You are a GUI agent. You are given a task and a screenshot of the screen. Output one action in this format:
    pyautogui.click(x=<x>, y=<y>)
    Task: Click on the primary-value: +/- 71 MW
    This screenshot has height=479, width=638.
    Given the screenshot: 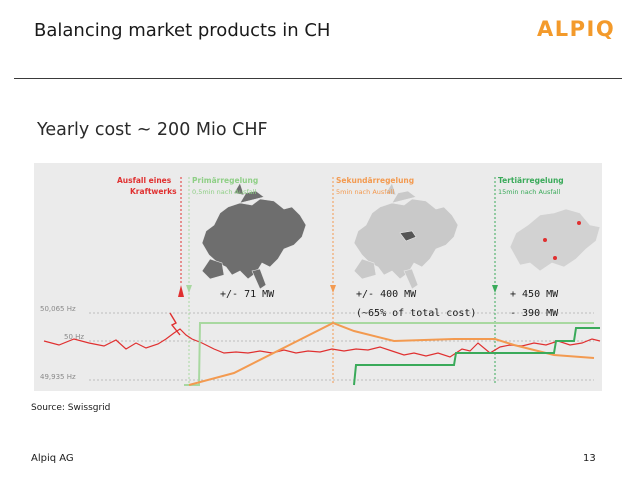 What is the action you would take?
    pyautogui.click(x=247, y=294)
    